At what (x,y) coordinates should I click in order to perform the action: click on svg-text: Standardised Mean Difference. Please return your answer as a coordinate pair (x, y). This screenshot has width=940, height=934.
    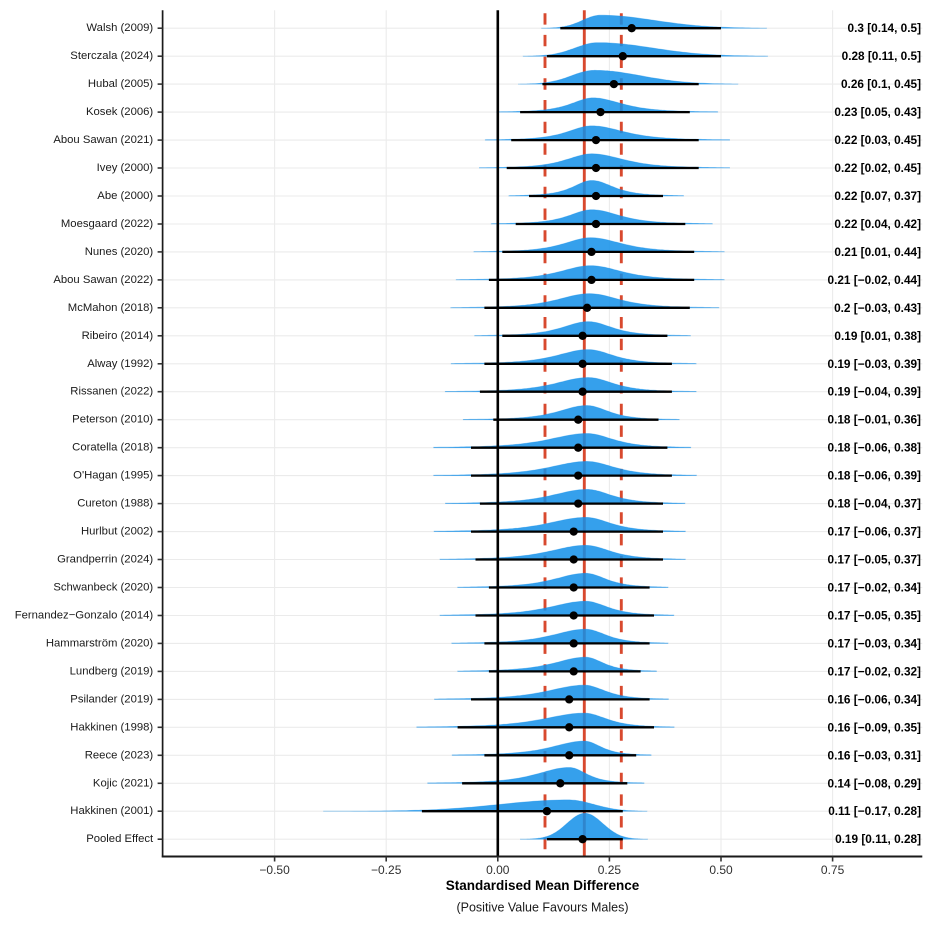
    Looking at the image, I should click on (543, 885).